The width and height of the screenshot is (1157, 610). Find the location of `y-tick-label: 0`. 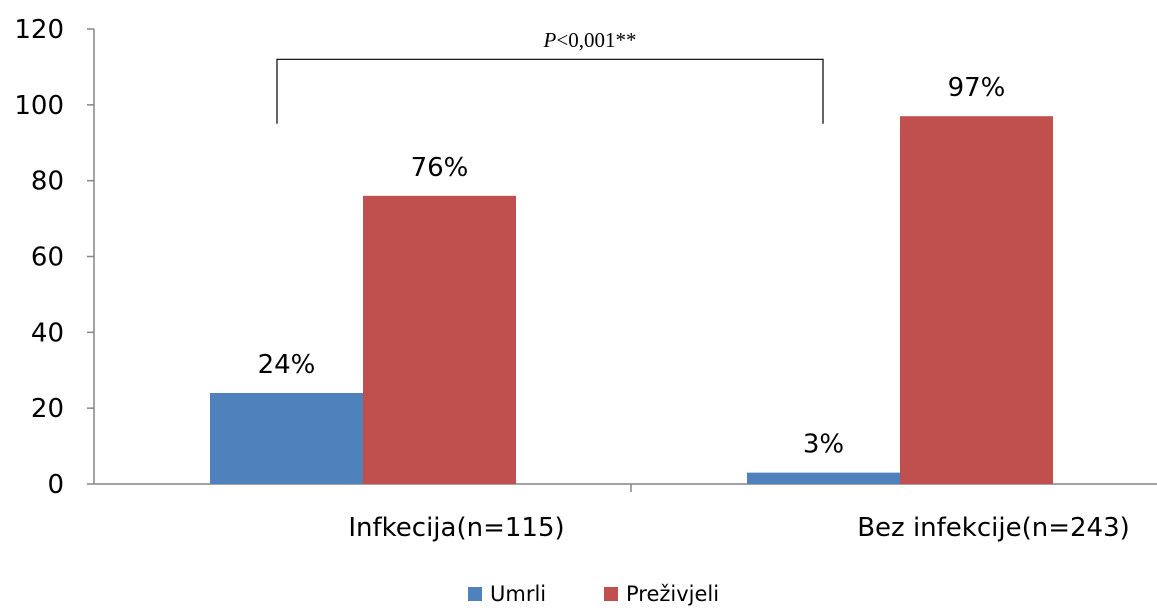

y-tick-label: 0 is located at coordinates (55, 485).